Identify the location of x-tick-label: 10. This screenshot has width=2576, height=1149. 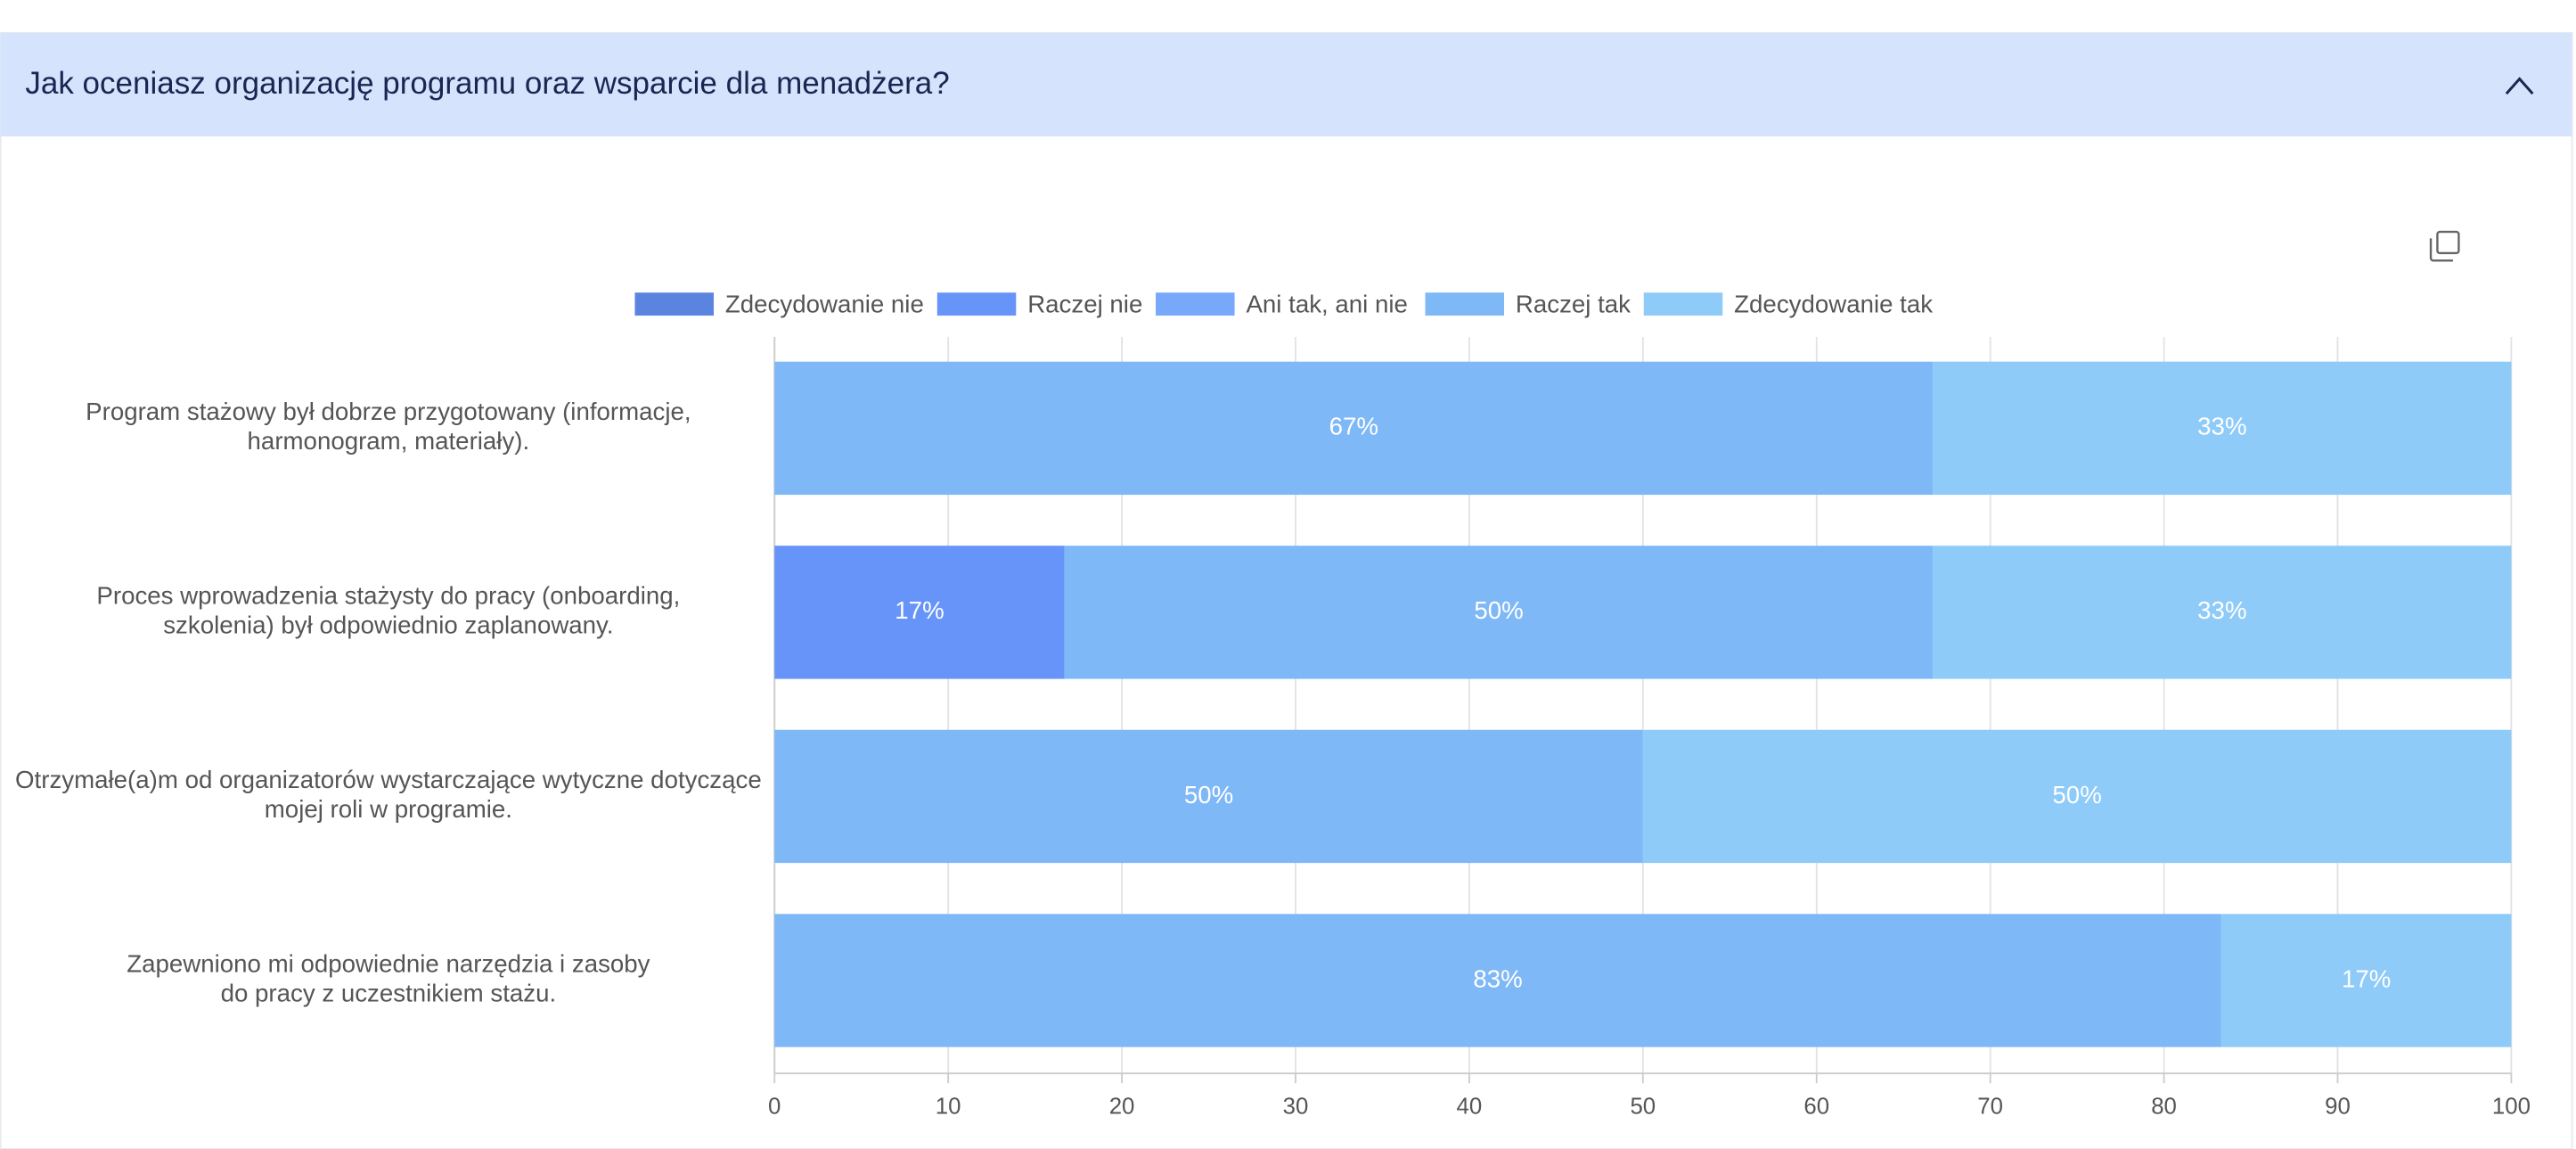
(948, 1107).